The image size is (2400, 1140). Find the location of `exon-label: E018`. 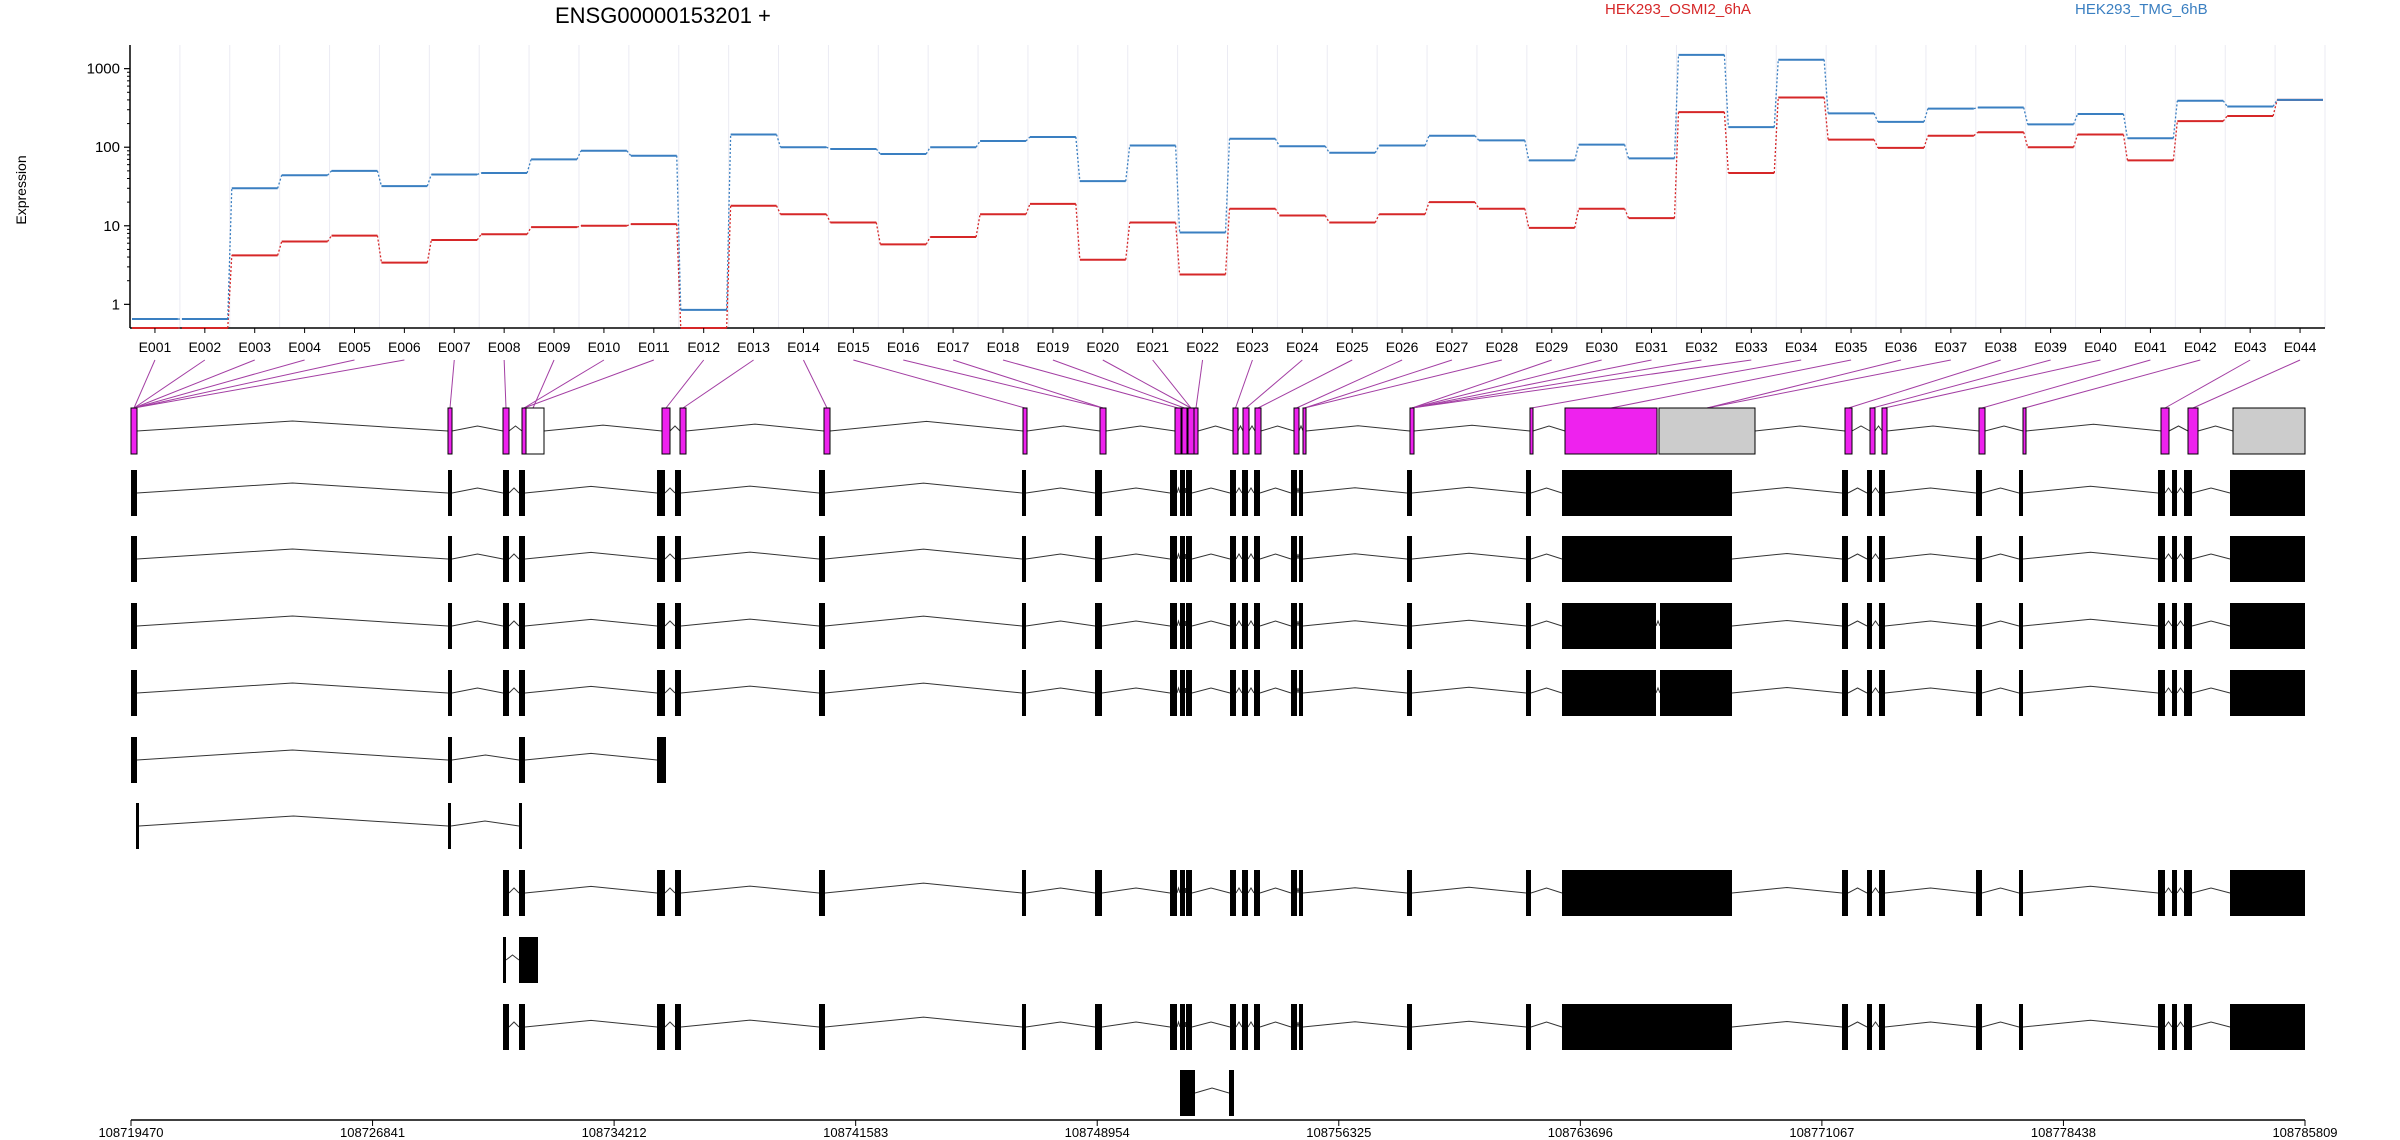

exon-label: E018 is located at coordinates (1003, 347).